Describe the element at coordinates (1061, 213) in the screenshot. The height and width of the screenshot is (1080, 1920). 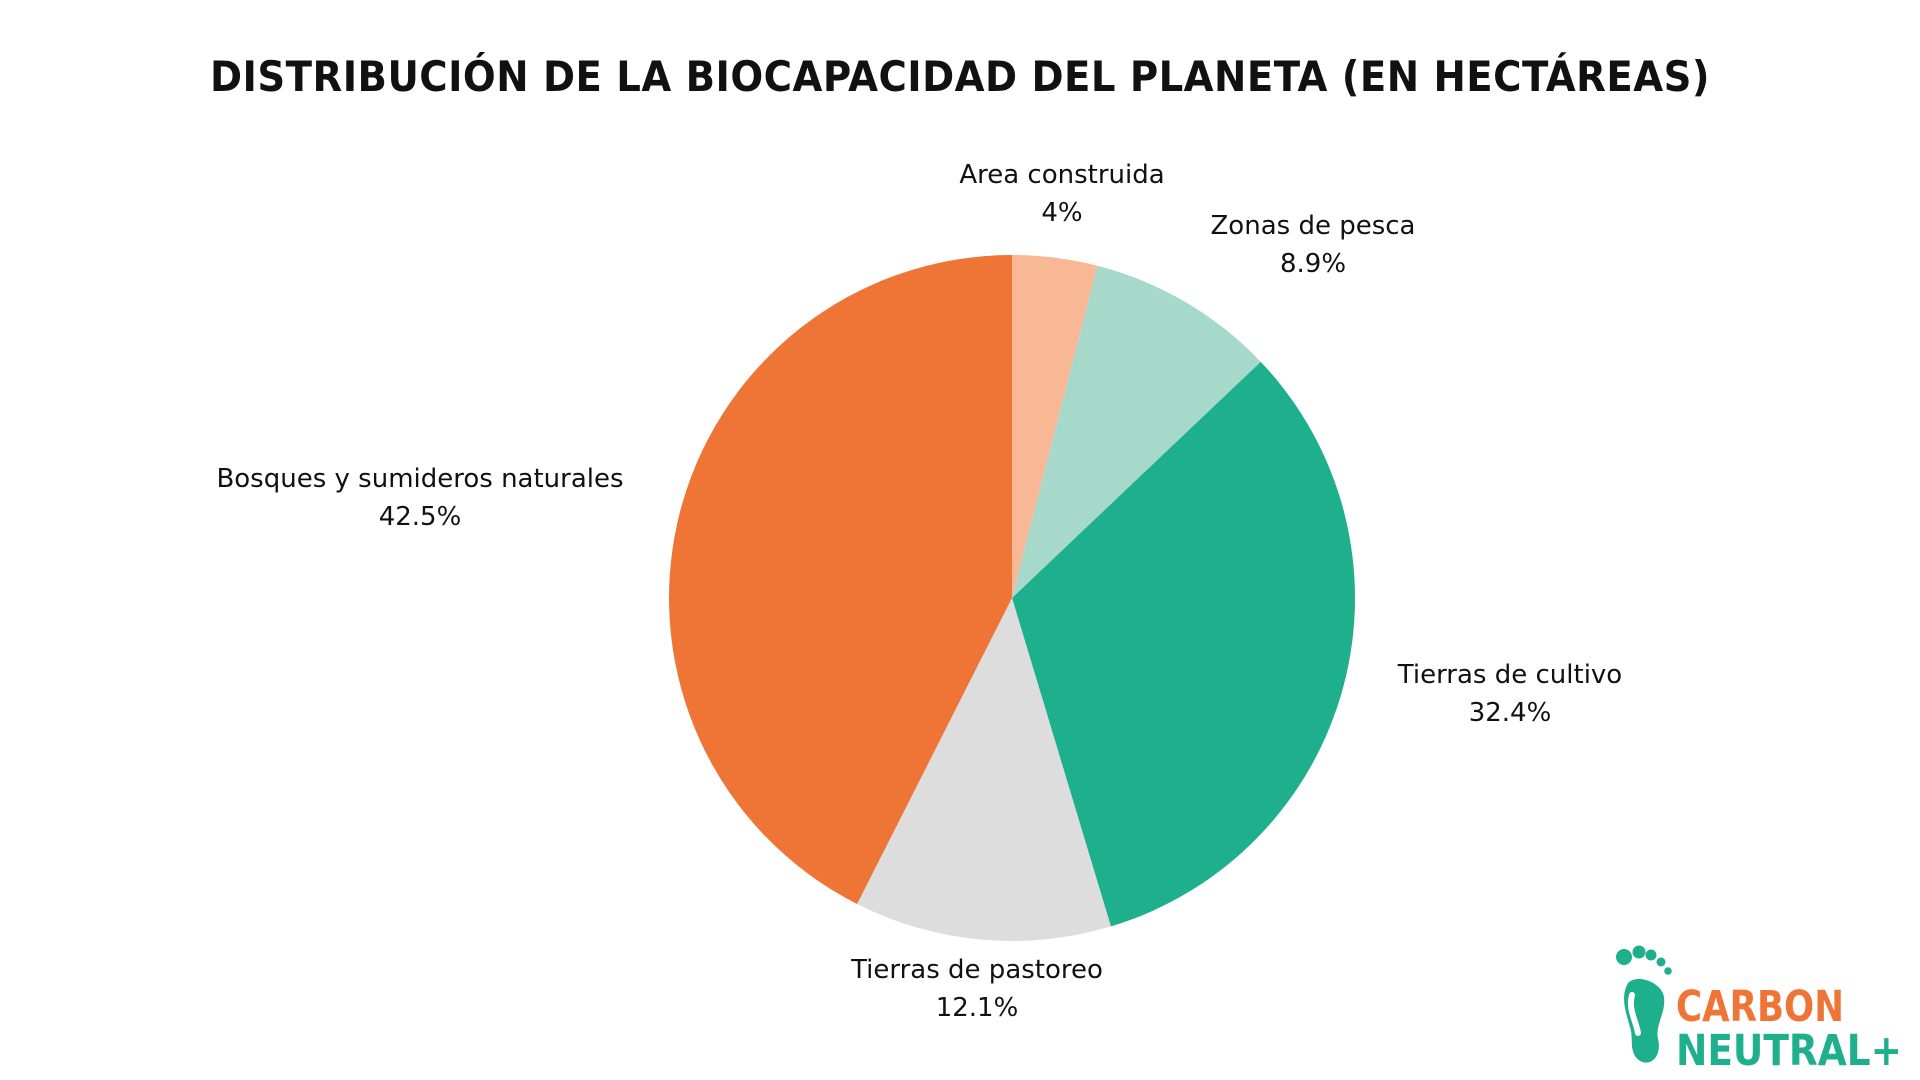
I see `slice-value-label-1: 4%` at that location.